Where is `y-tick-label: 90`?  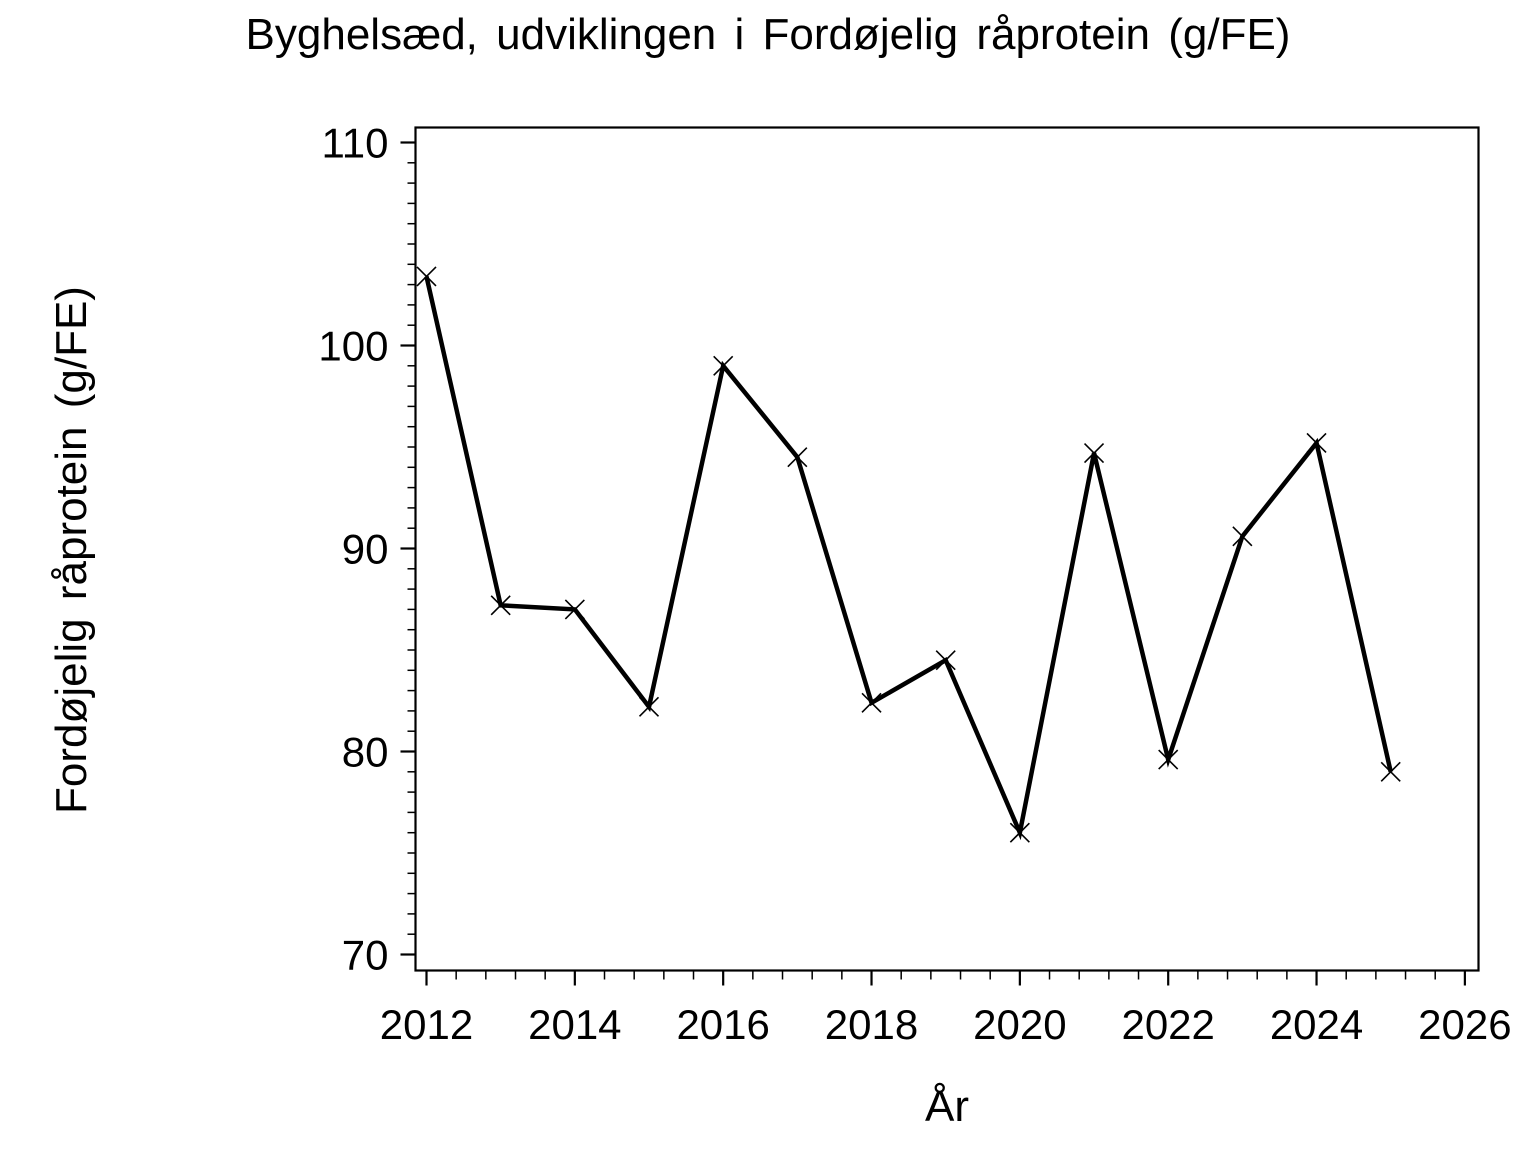 y-tick-label: 90 is located at coordinates (365, 549).